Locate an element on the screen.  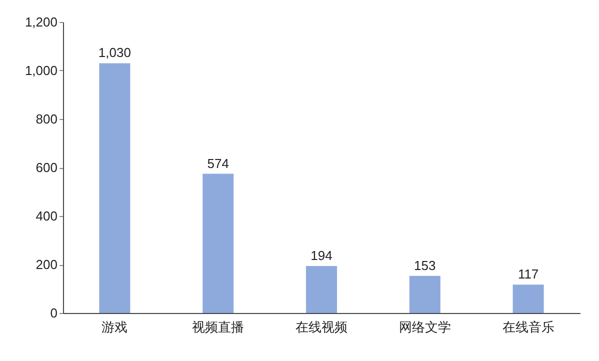
y-tick-label: 400 is located at coordinates (47, 216).